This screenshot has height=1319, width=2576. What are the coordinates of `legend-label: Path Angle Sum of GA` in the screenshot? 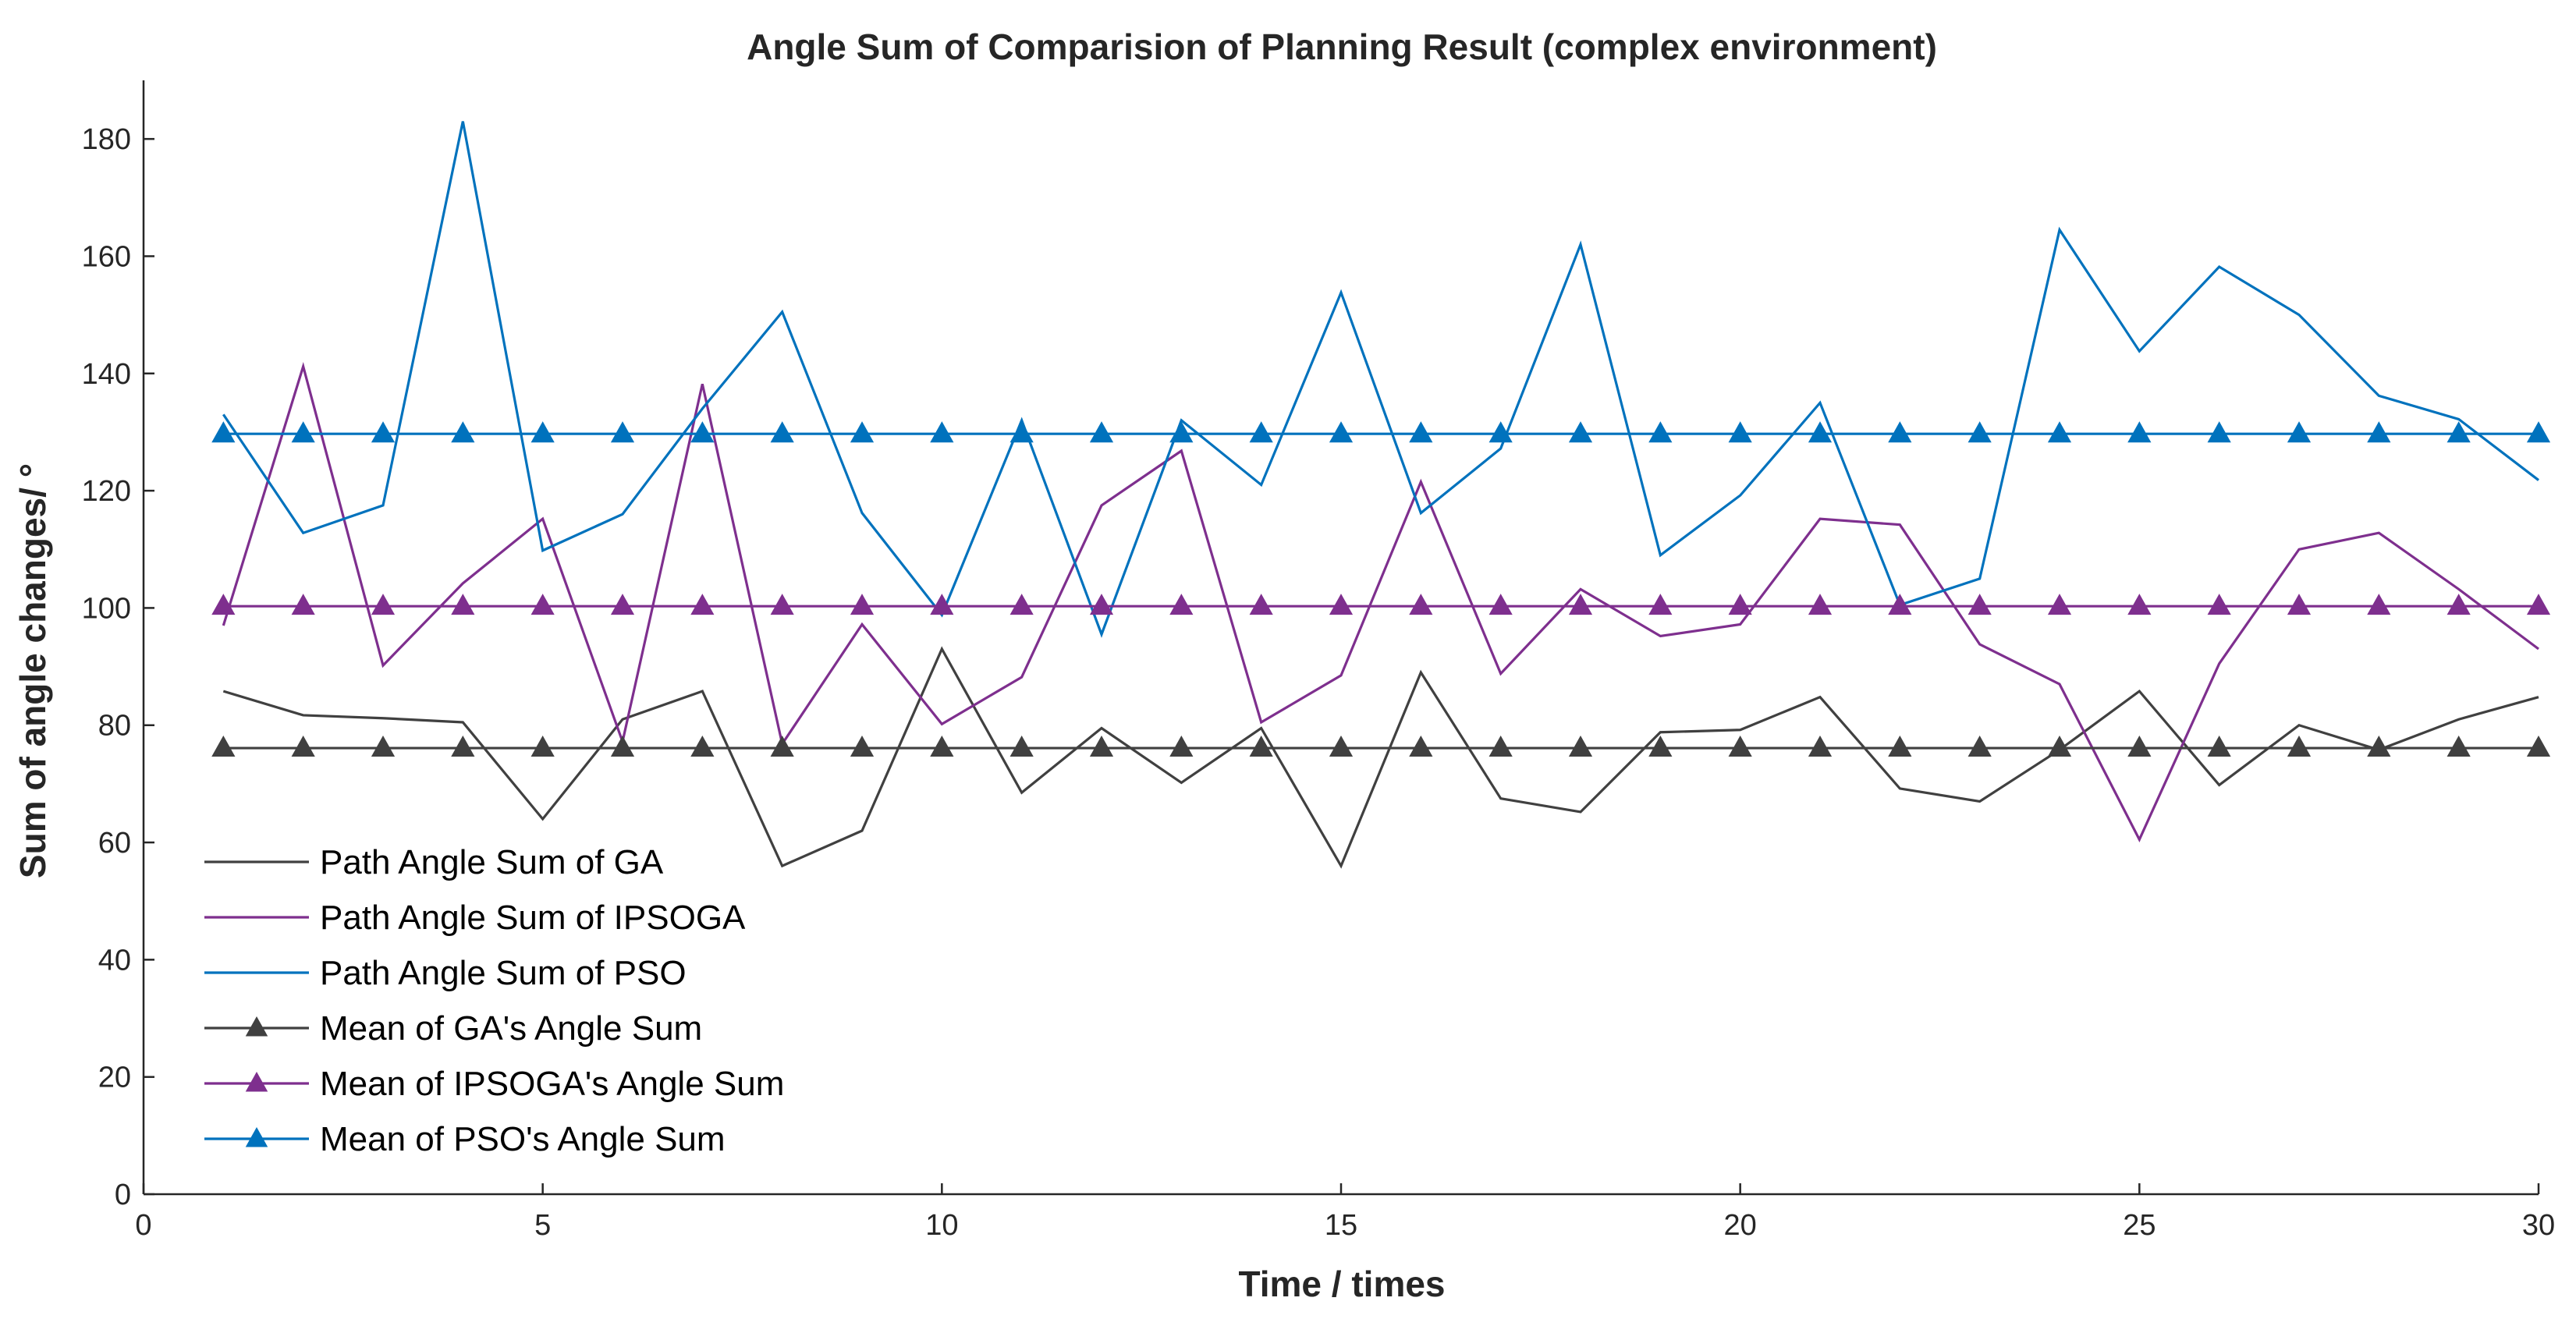 It's located at (492, 862).